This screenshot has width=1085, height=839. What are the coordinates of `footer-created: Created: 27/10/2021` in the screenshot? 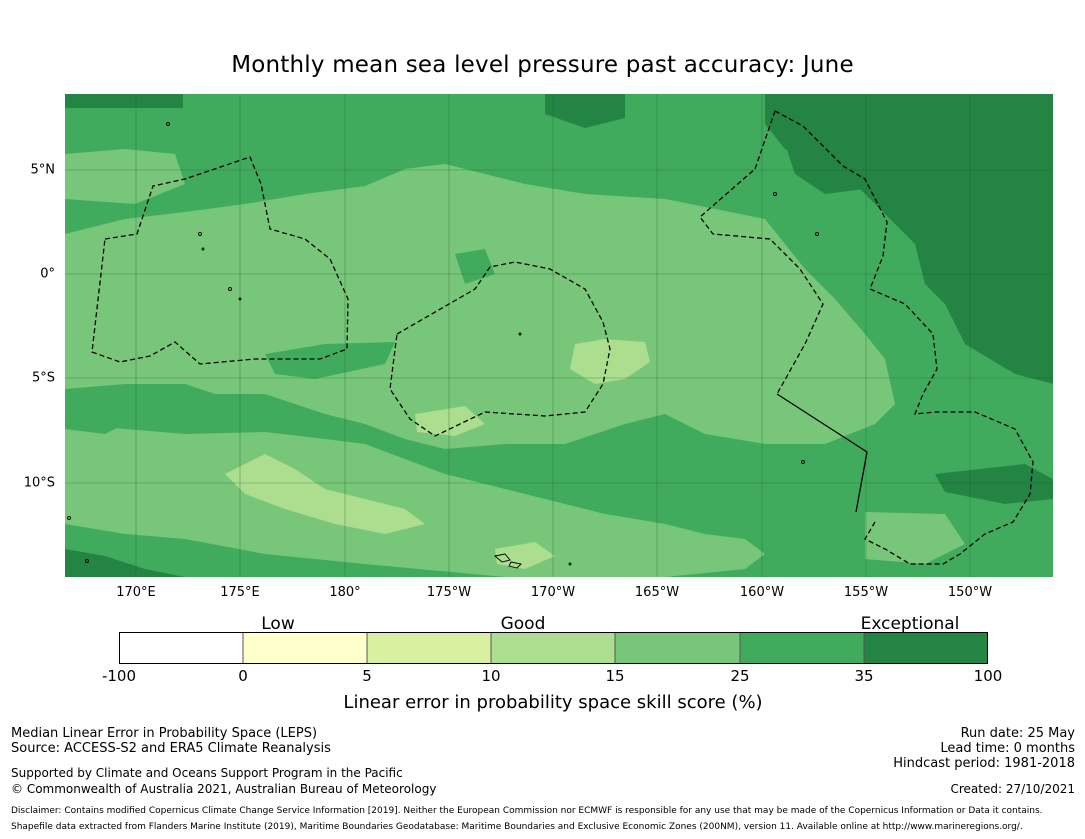 It's located at (1012, 789).